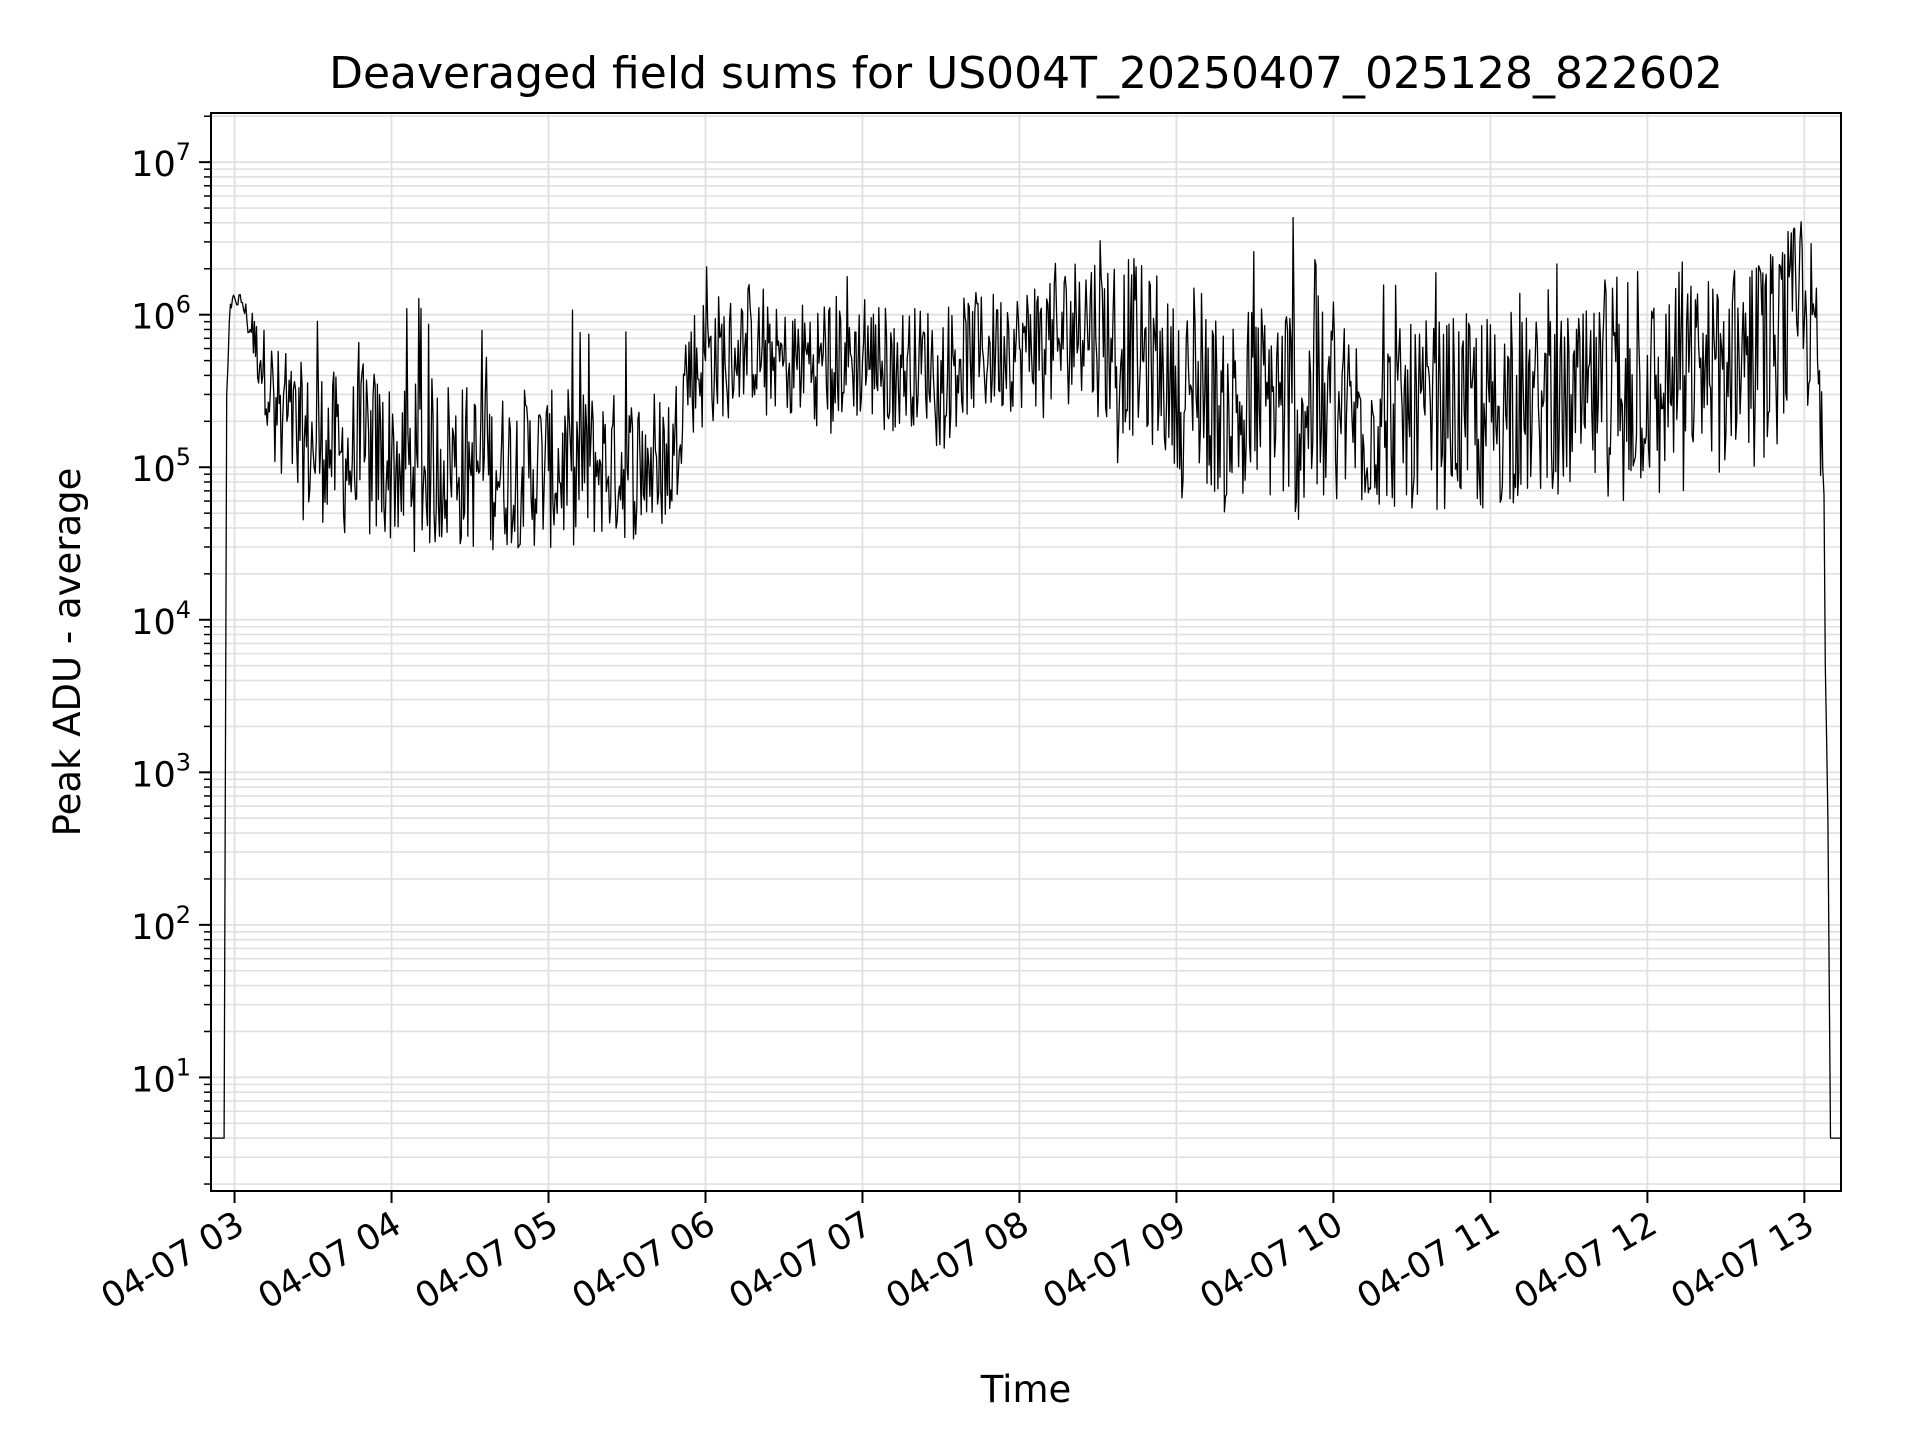 The width and height of the screenshot is (1920, 1445). I want to click on x-tick-label: 04-07 03, so click(173, 1260).